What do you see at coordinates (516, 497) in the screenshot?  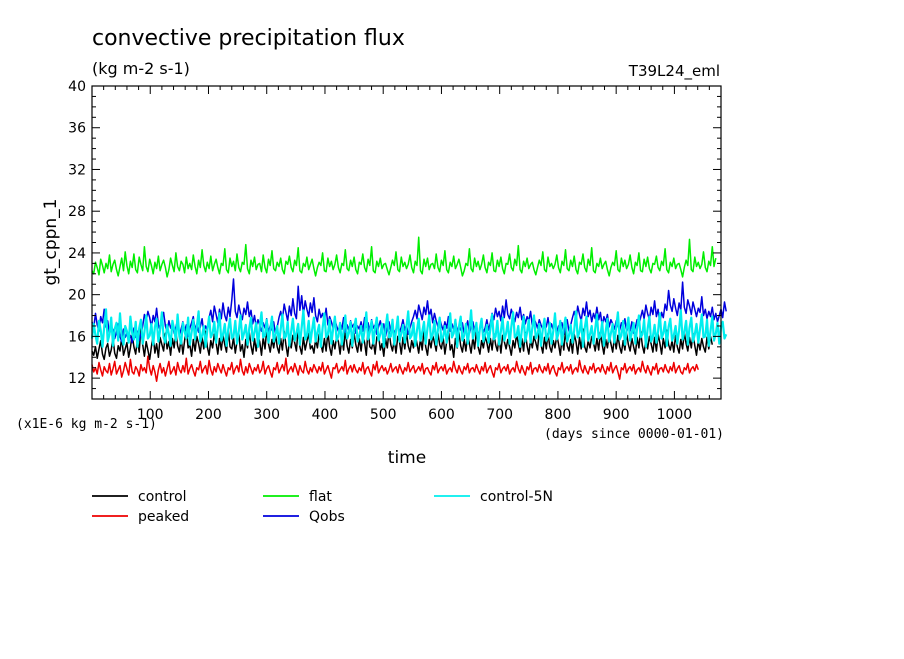 I see `legend-label-control-5n: control-5N` at bounding box center [516, 497].